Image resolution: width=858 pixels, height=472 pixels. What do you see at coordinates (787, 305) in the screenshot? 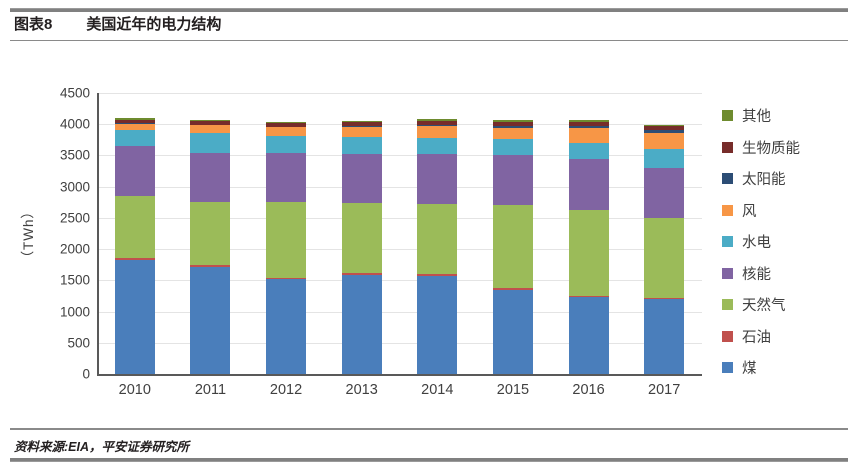
I see `legend-item-天然气: 天然气` at bounding box center [787, 305].